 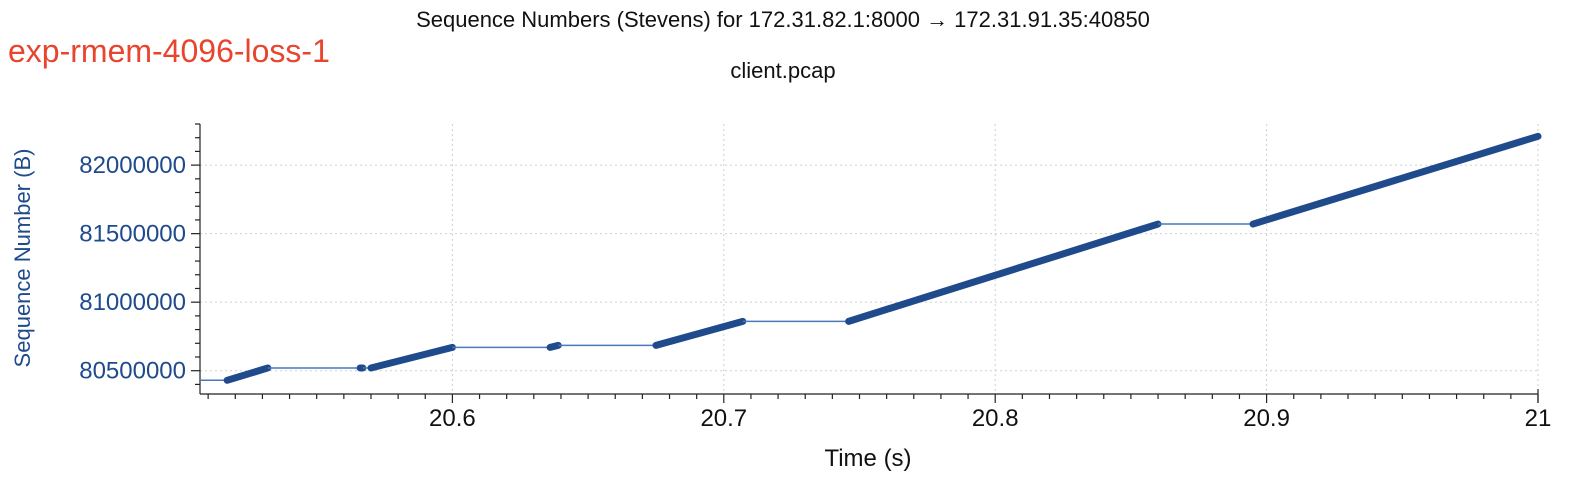 I want to click on y-tick-label: 81500000, so click(x=132, y=234).